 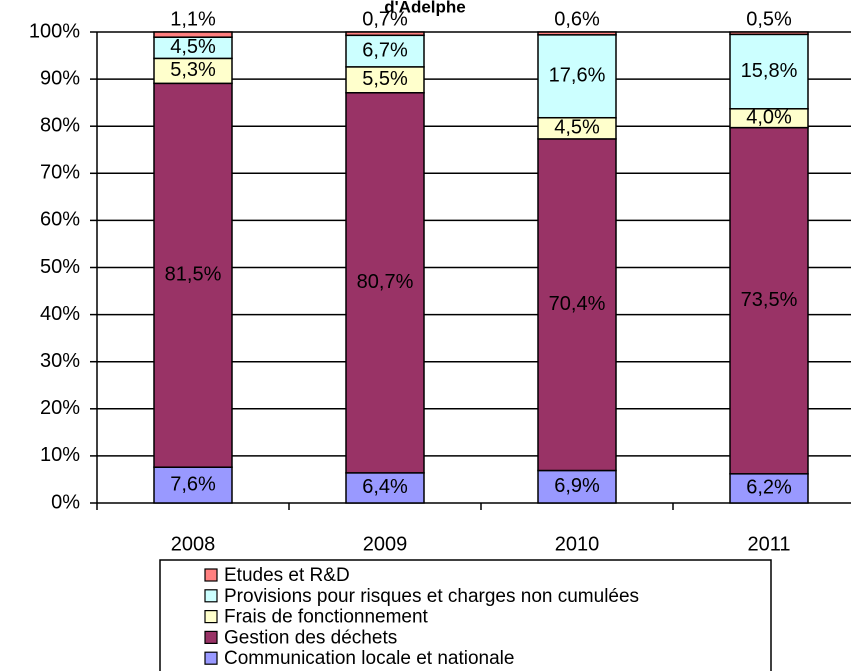 What do you see at coordinates (60, 78) in the screenshot?
I see `y-tick-label: 90%` at bounding box center [60, 78].